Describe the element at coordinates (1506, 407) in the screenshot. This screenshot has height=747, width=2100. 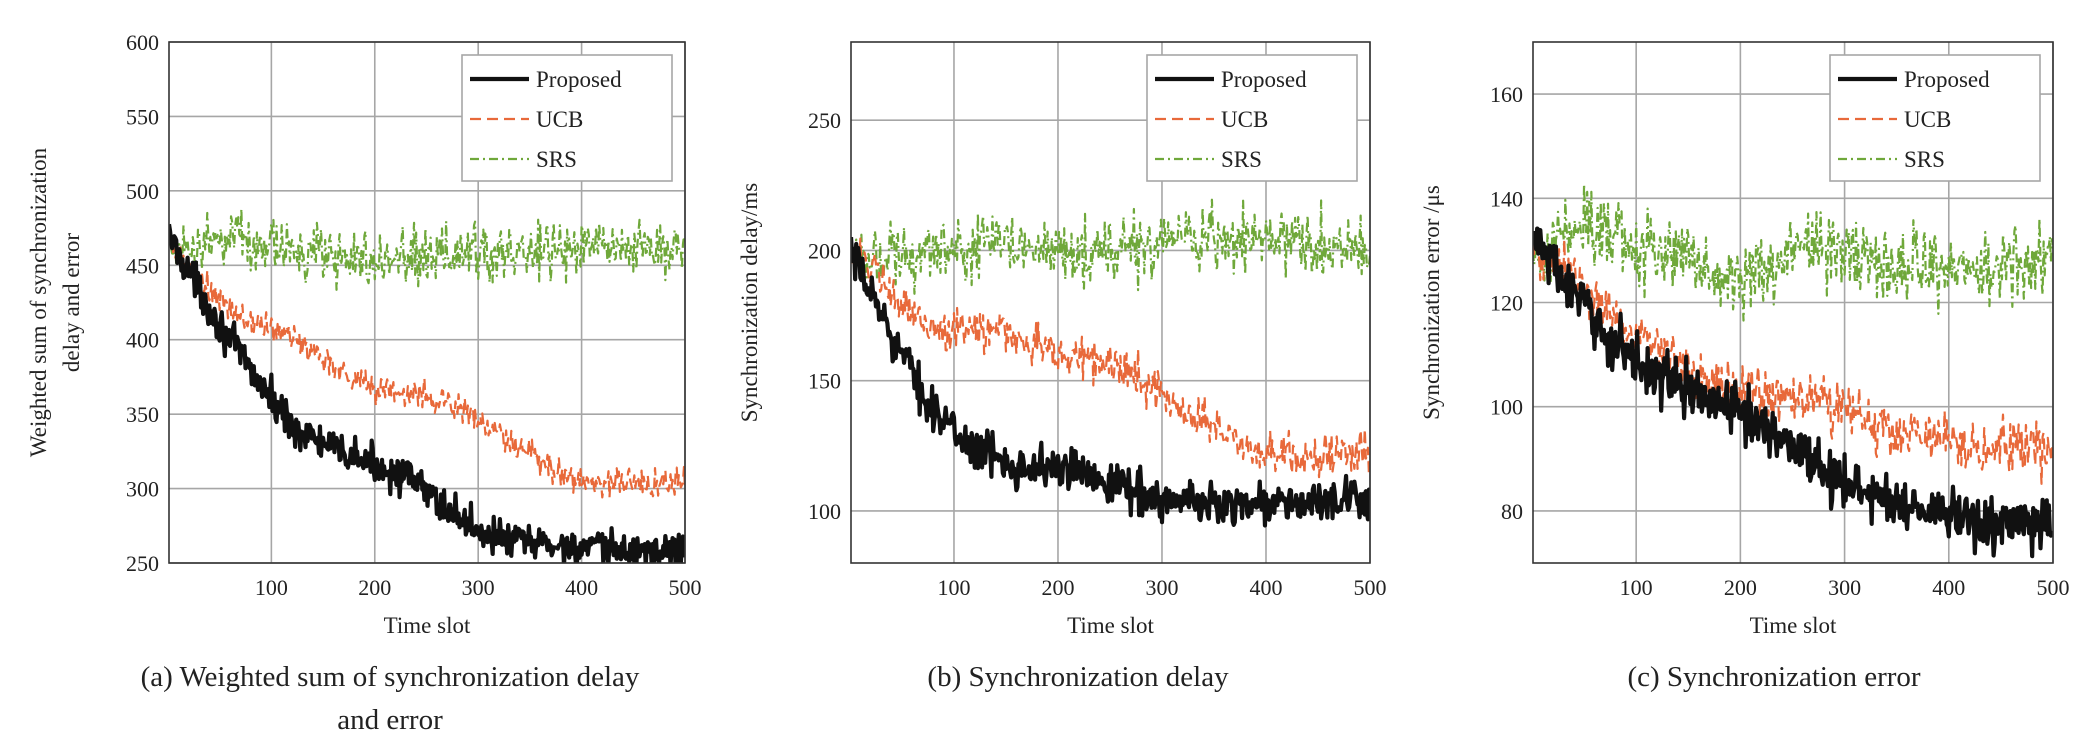
I see `panel-c-ytick-label: 100` at that location.